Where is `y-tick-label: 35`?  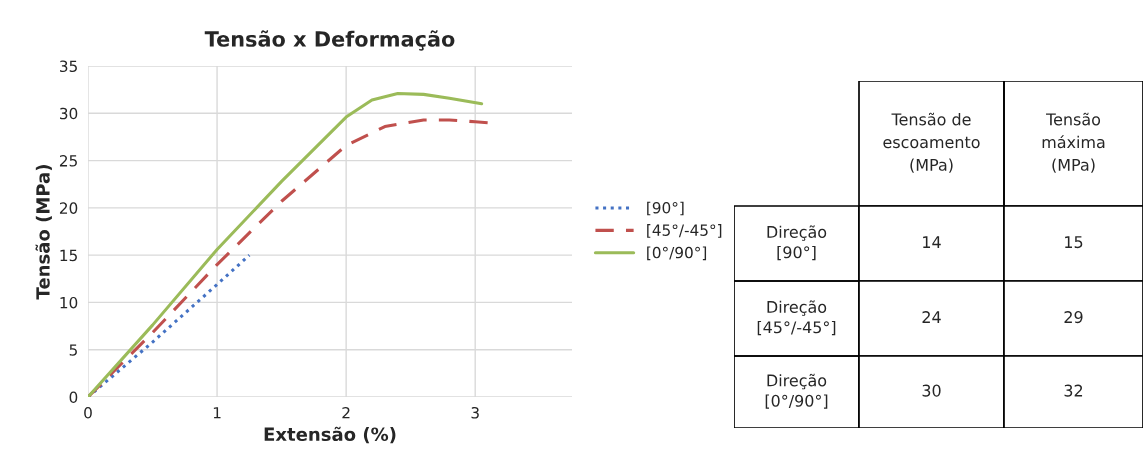
y-tick-label: 35 is located at coordinates (68, 66).